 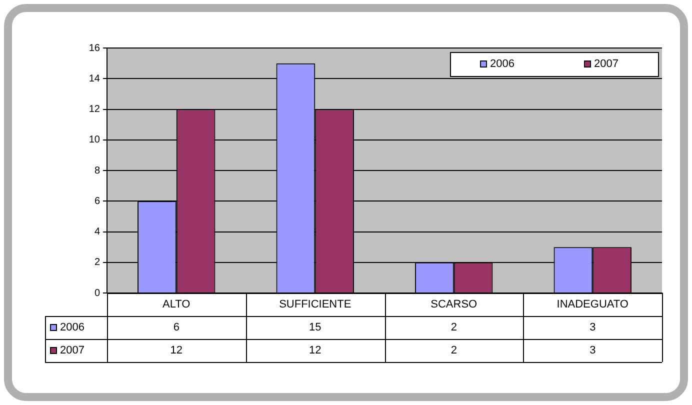 What do you see at coordinates (97, 262) in the screenshot?
I see `y-tick-label: 2` at bounding box center [97, 262].